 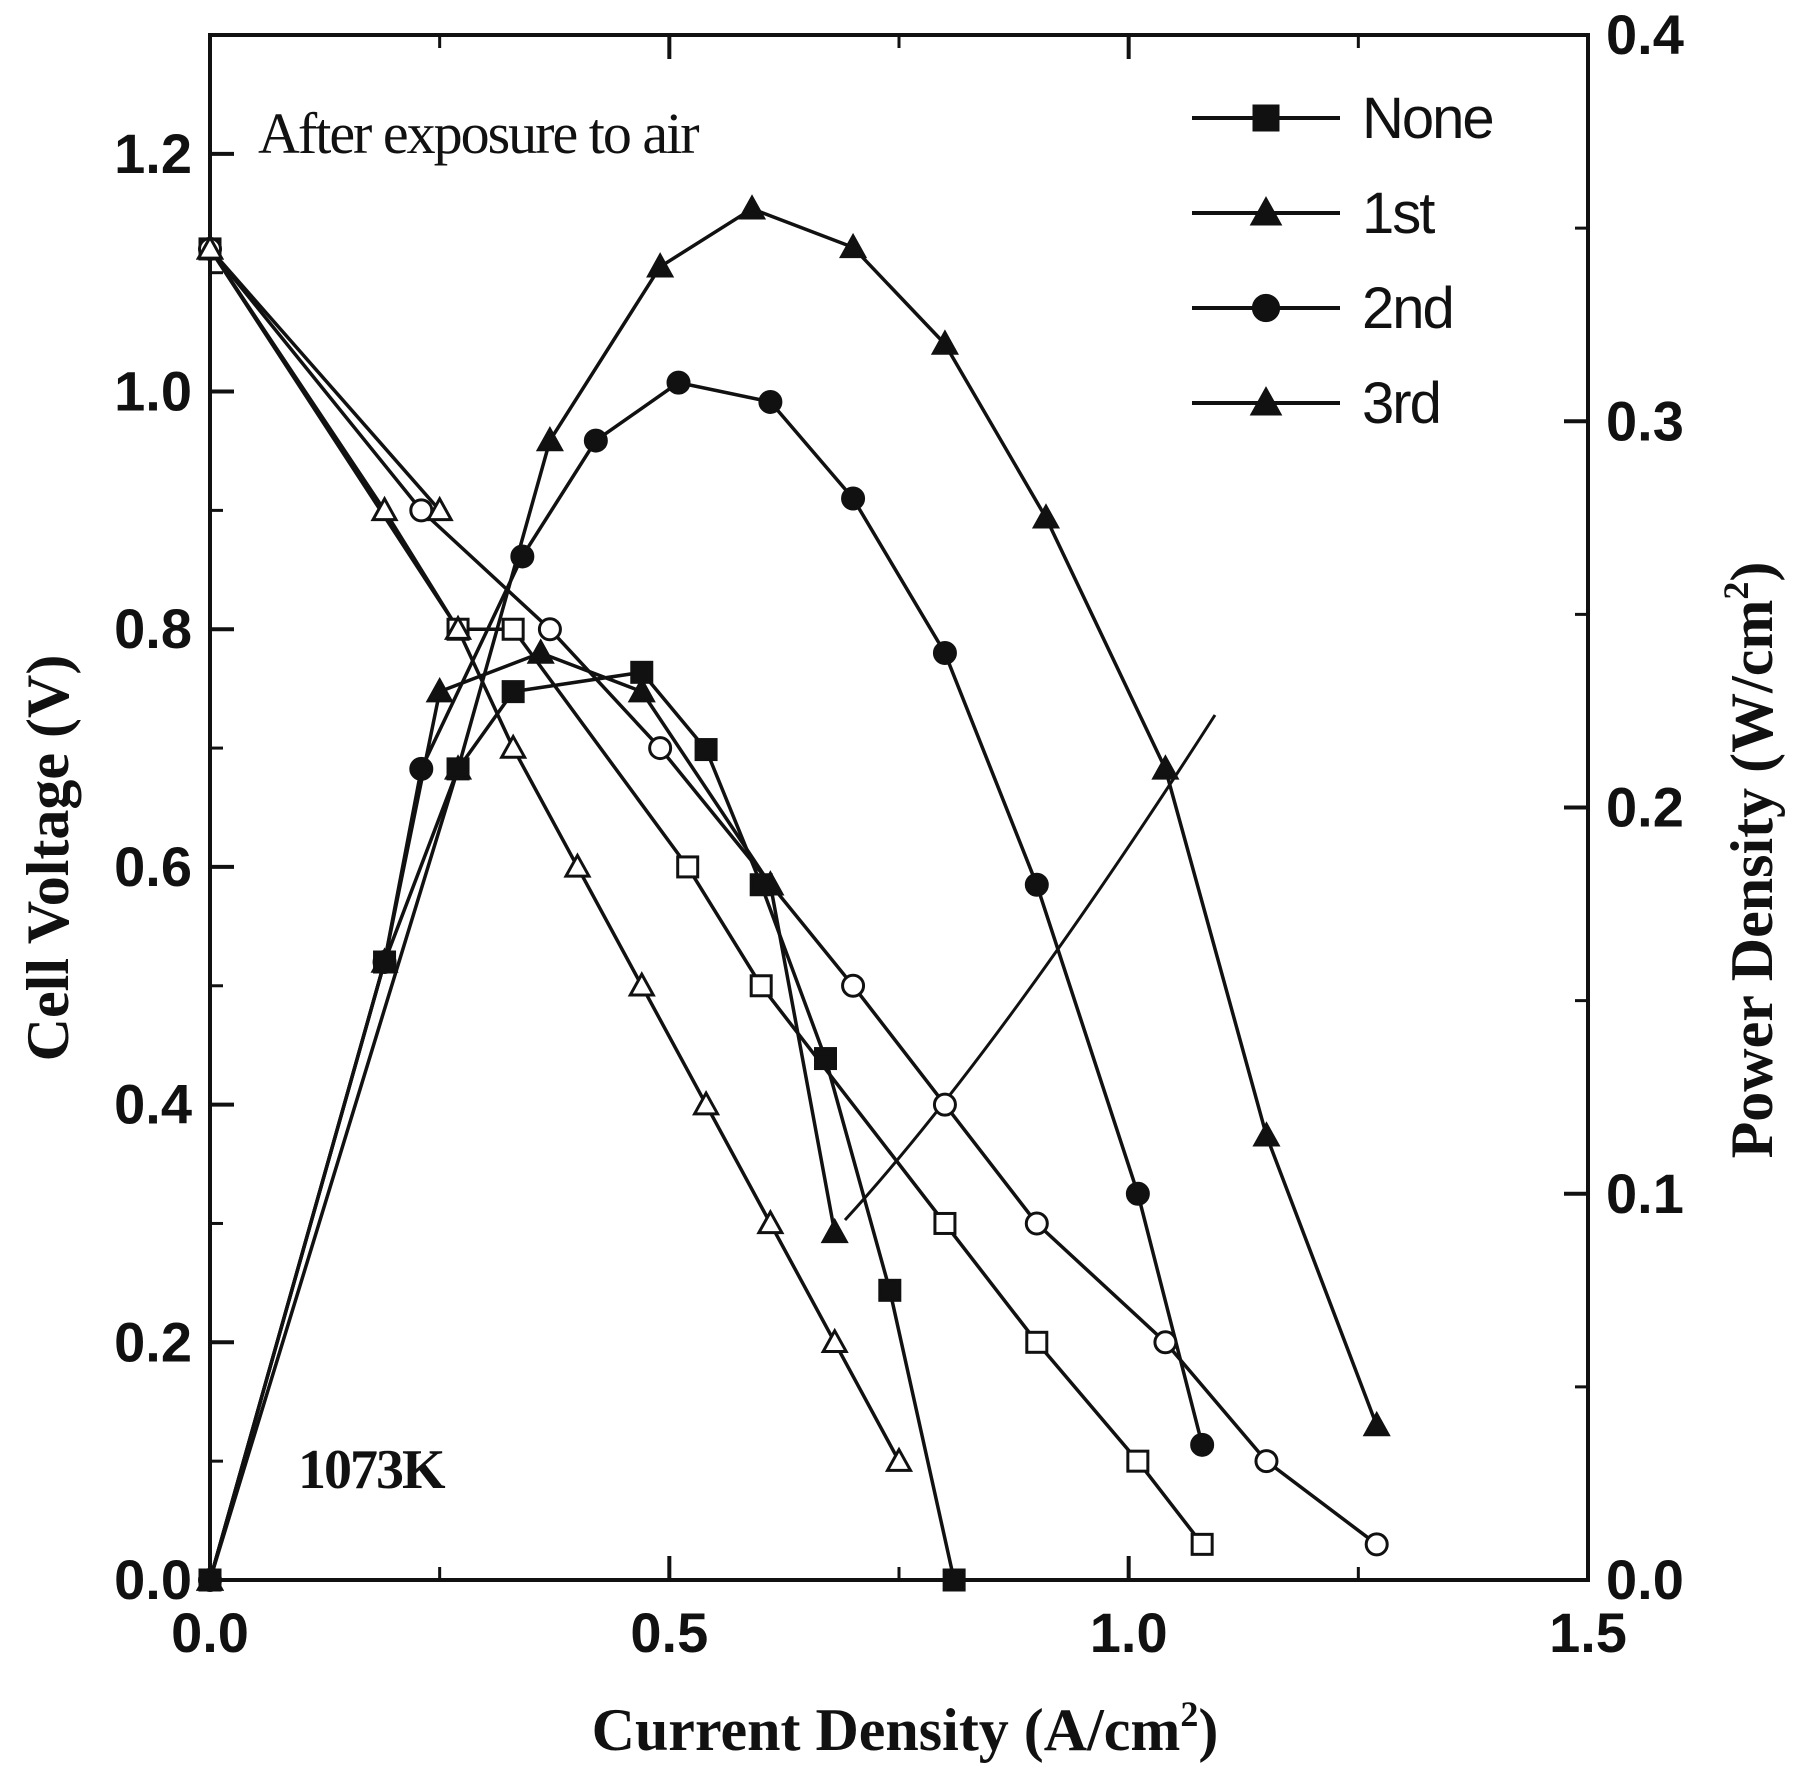 What do you see at coordinates (1427, 118) in the screenshot?
I see `legend-item-none-label: None` at bounding box center [1427, 118].